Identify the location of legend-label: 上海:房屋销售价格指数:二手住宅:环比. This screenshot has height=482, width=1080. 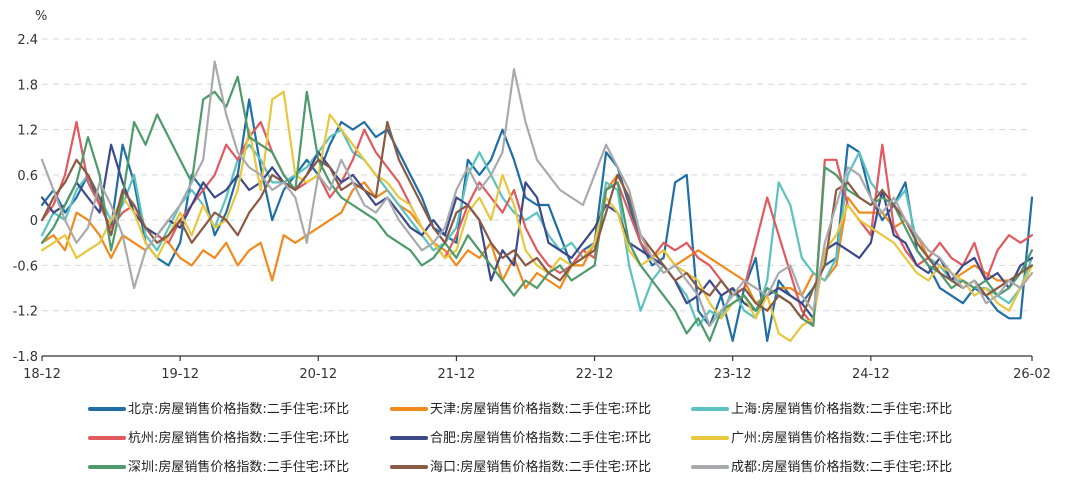
(841, 409).